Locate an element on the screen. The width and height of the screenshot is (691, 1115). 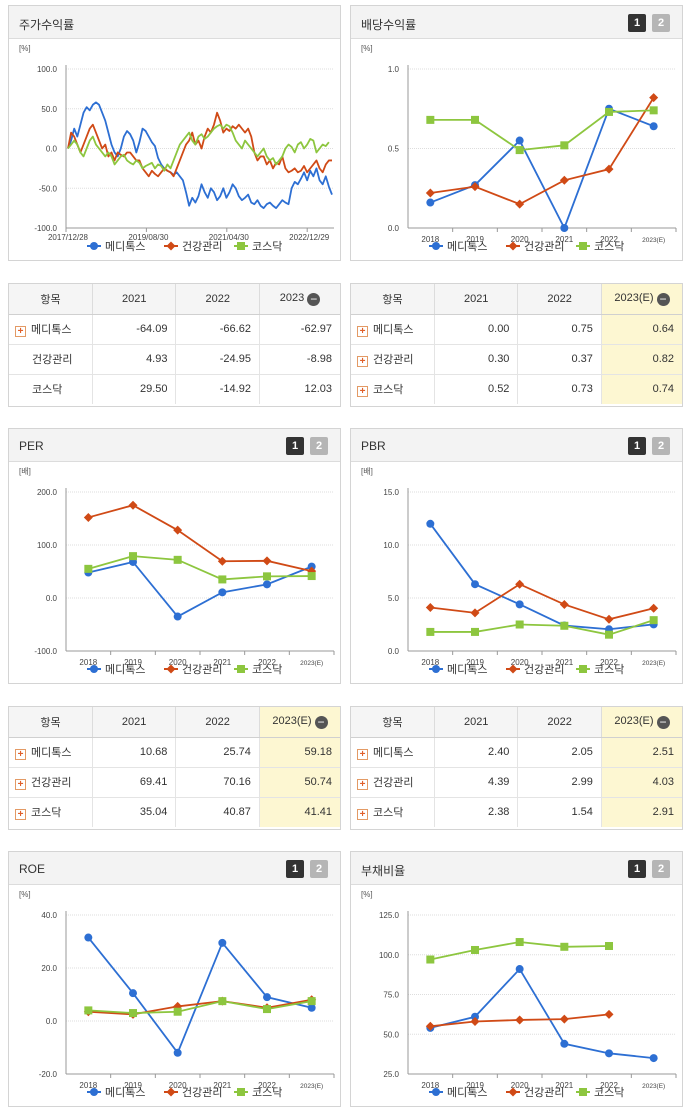
table-header-cell: 2021 is located at coordinates (476, 299).